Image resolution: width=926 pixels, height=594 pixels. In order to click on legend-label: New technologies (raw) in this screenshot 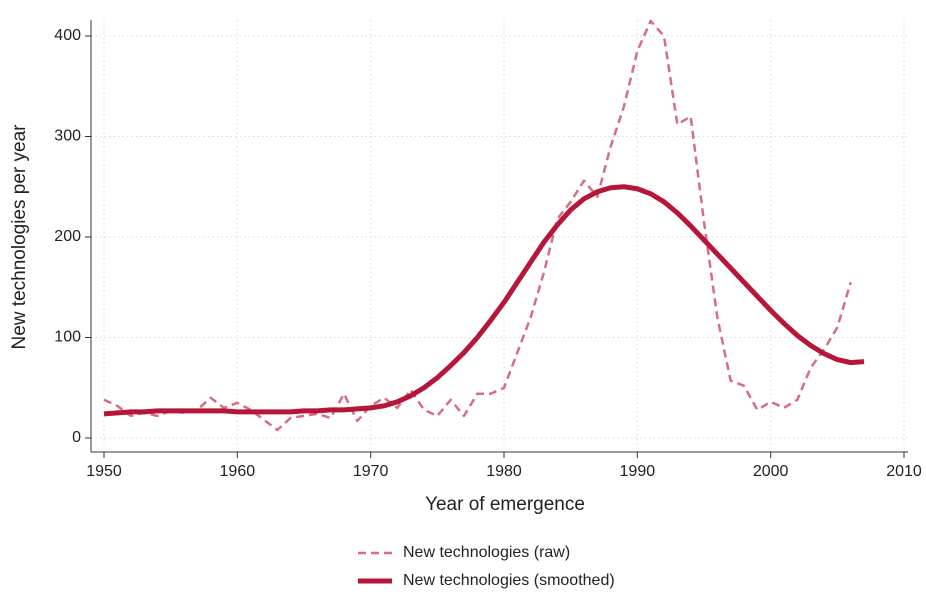, I will do `click(486, 552)`.